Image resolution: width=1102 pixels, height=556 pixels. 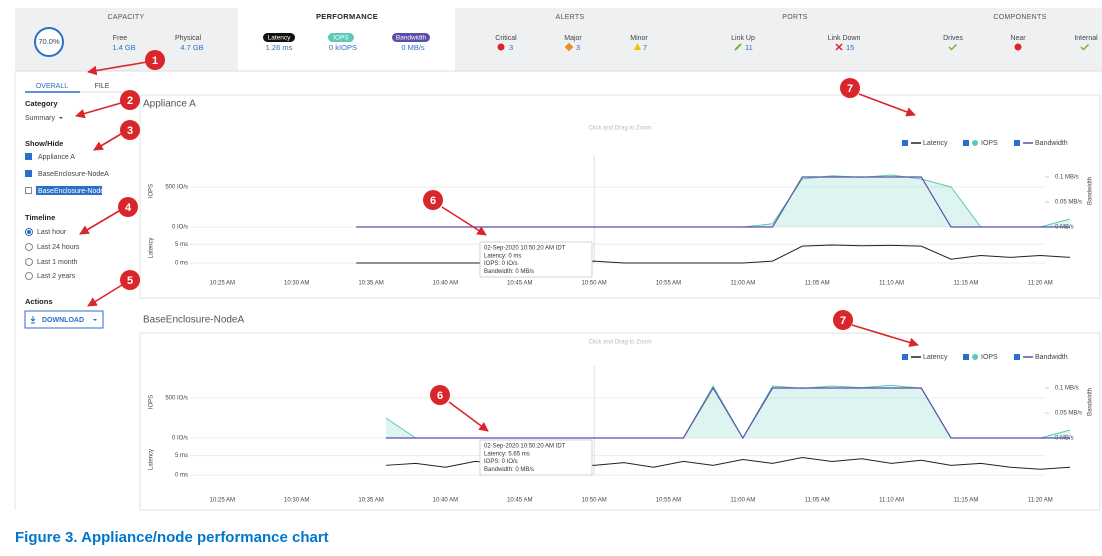 I want to click on x-tick-label: 10:40 AM, so click(x=445, y=501).